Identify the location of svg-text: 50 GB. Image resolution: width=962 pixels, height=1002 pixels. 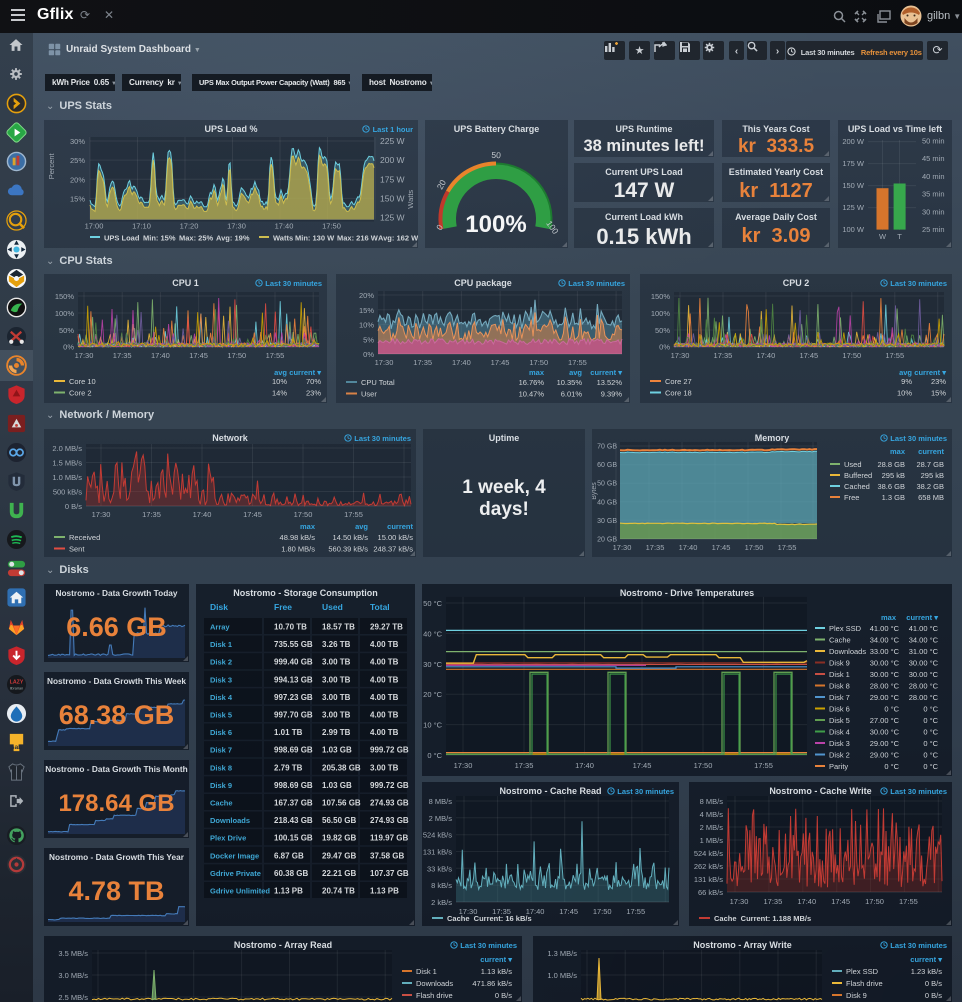
(607, 484).